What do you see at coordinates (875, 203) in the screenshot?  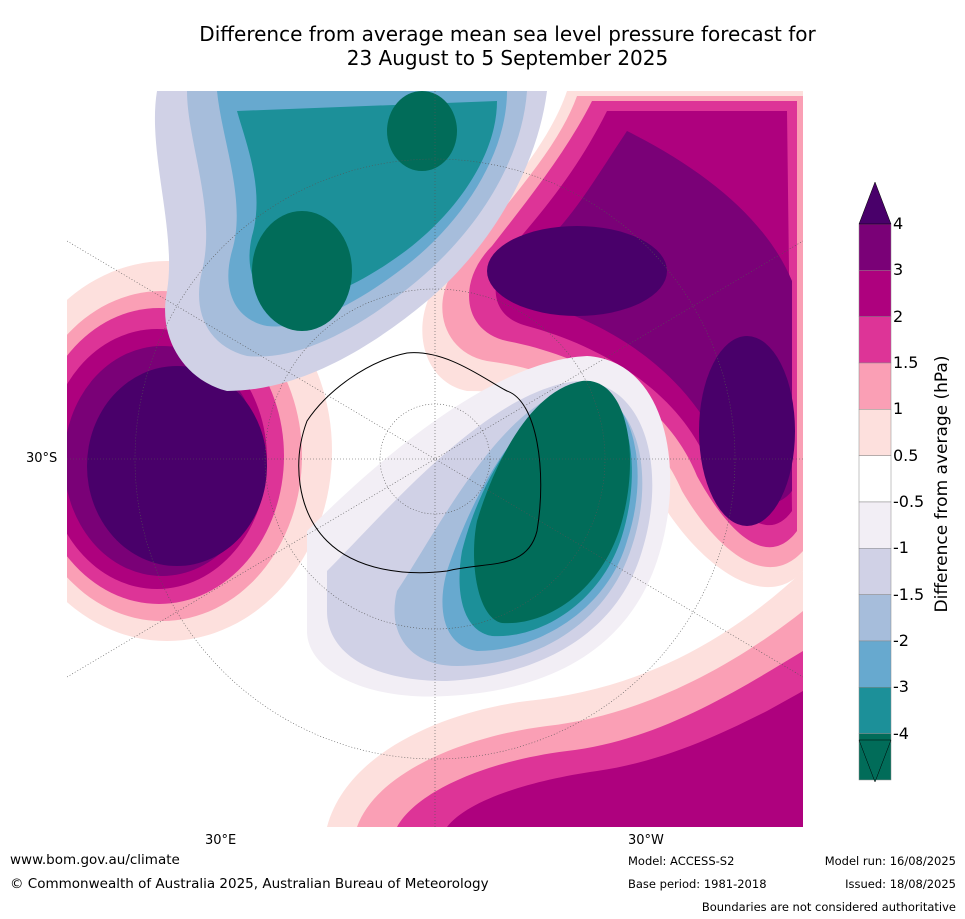 I see `colorbar-extend-top` at bounding box center [875, 203].